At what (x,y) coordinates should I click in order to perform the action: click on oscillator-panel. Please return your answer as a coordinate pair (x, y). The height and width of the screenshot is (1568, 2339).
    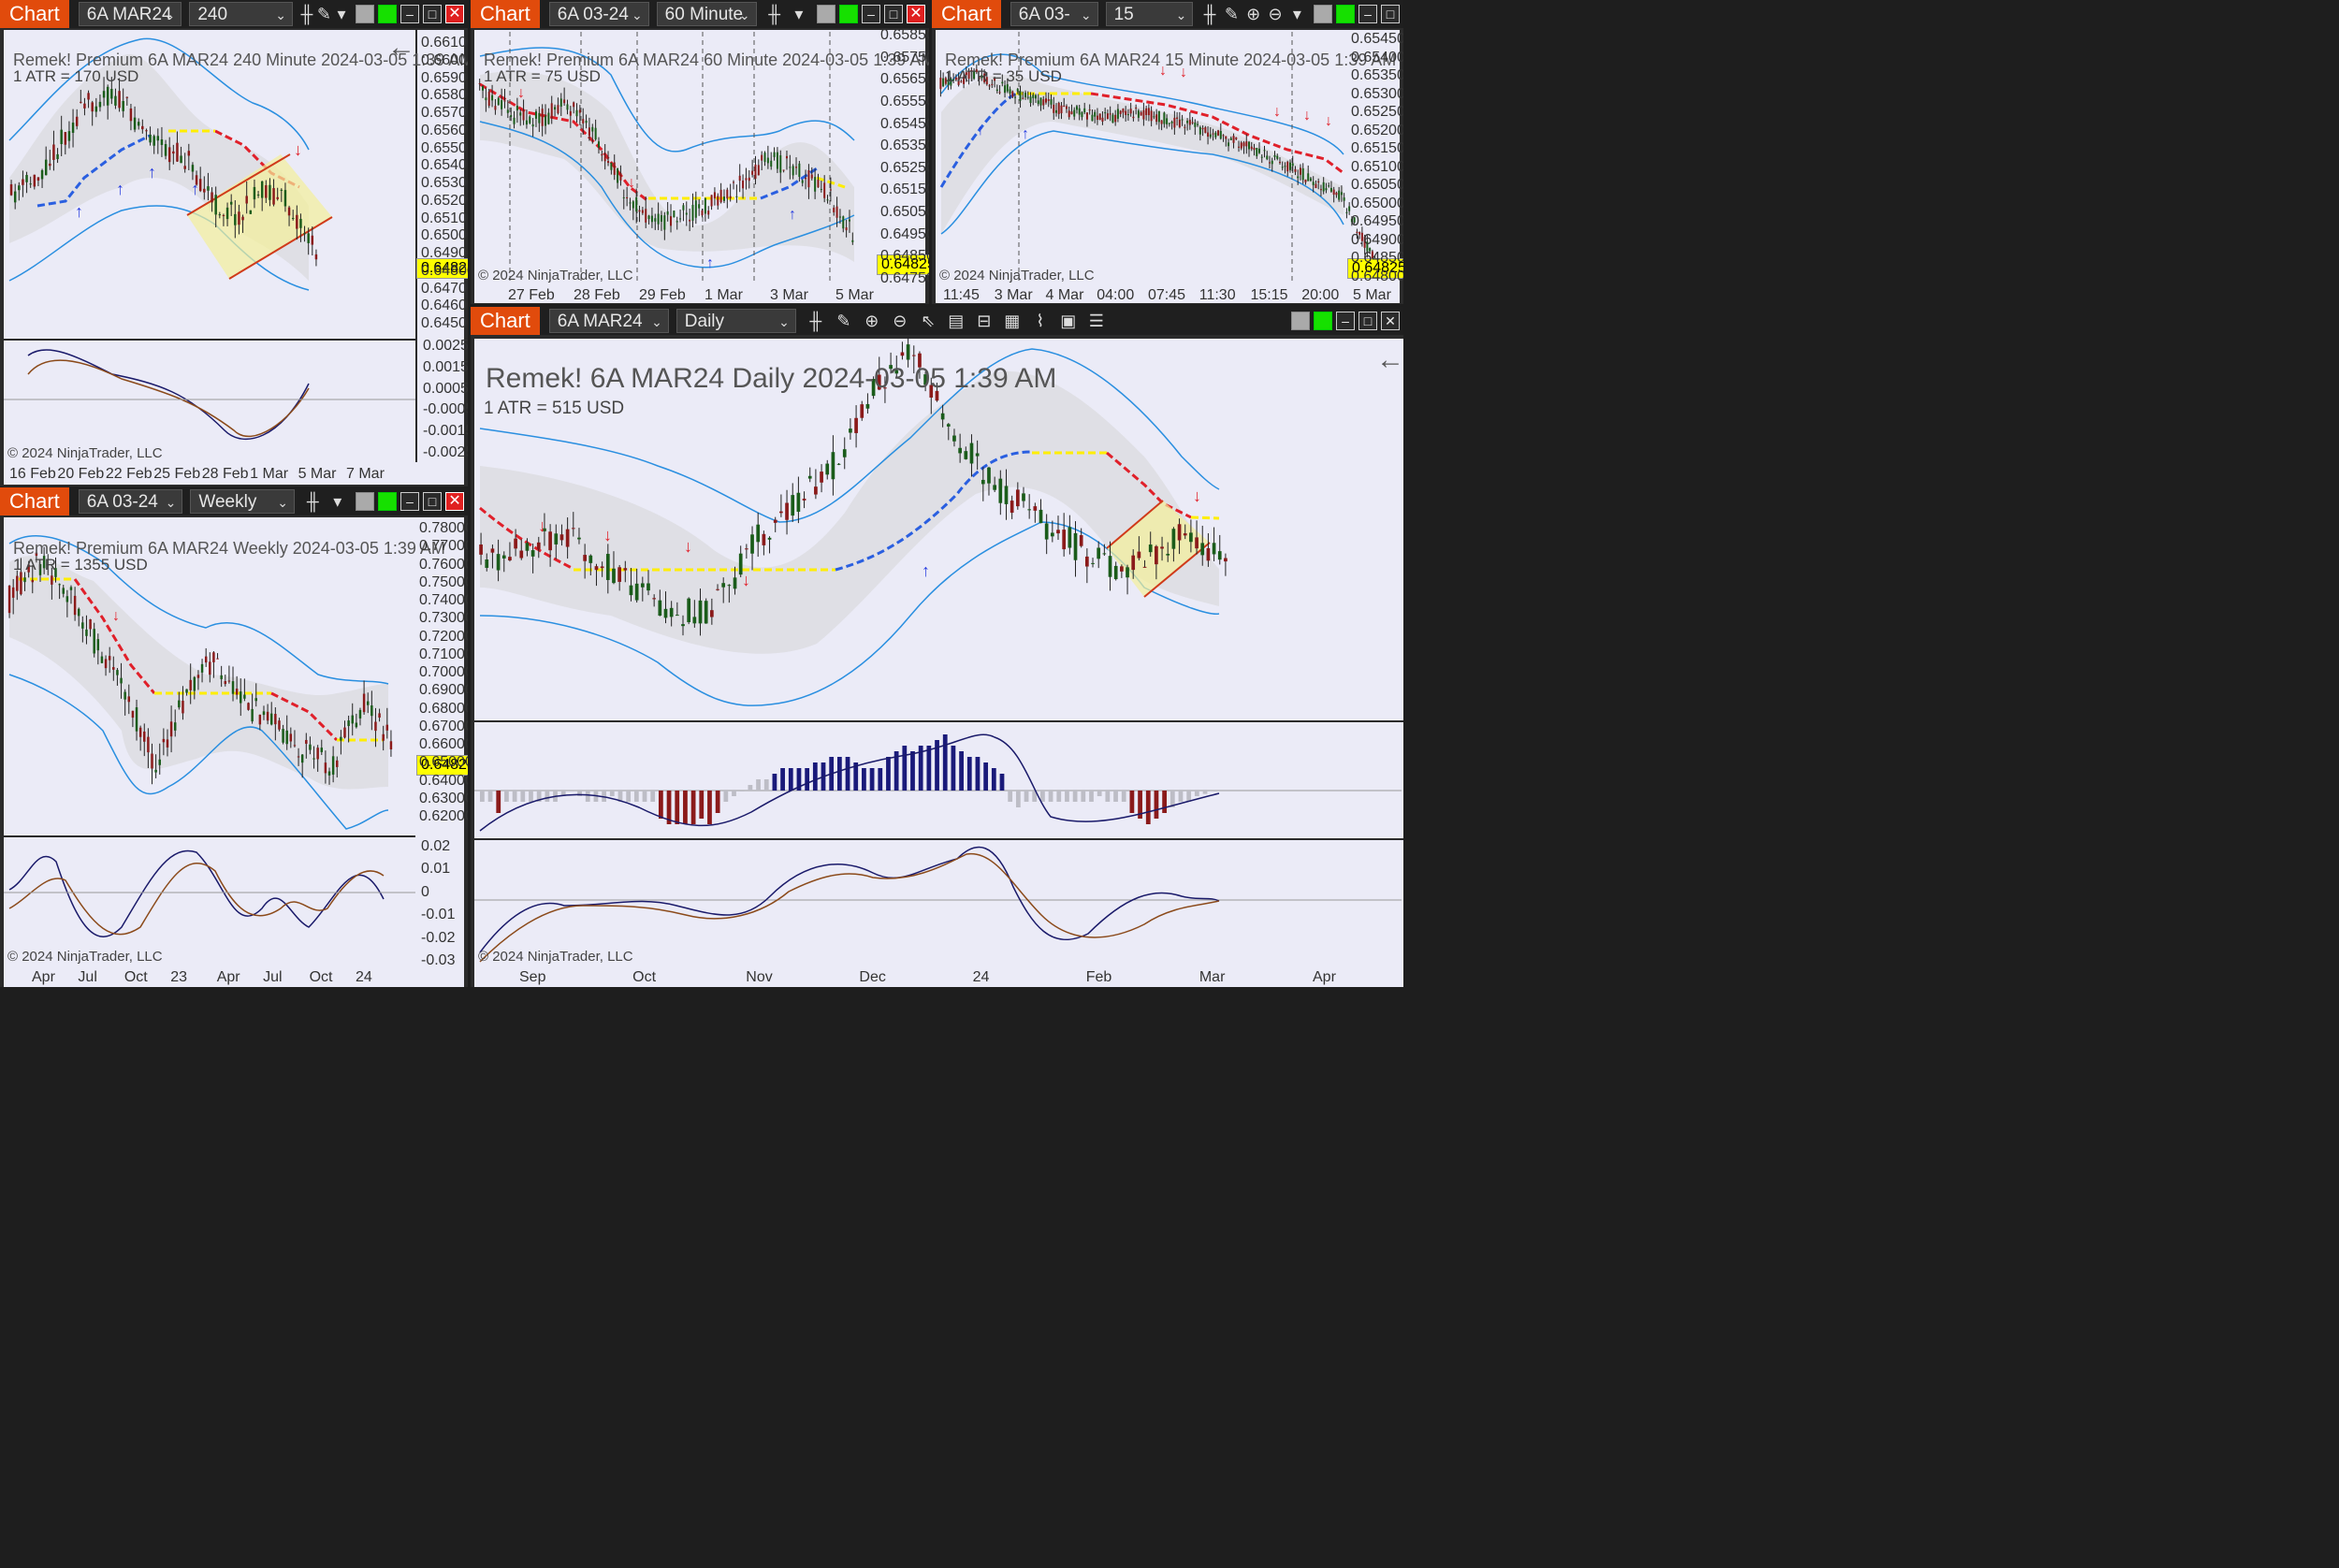
    Looking at the image, I should click on (938, 903).